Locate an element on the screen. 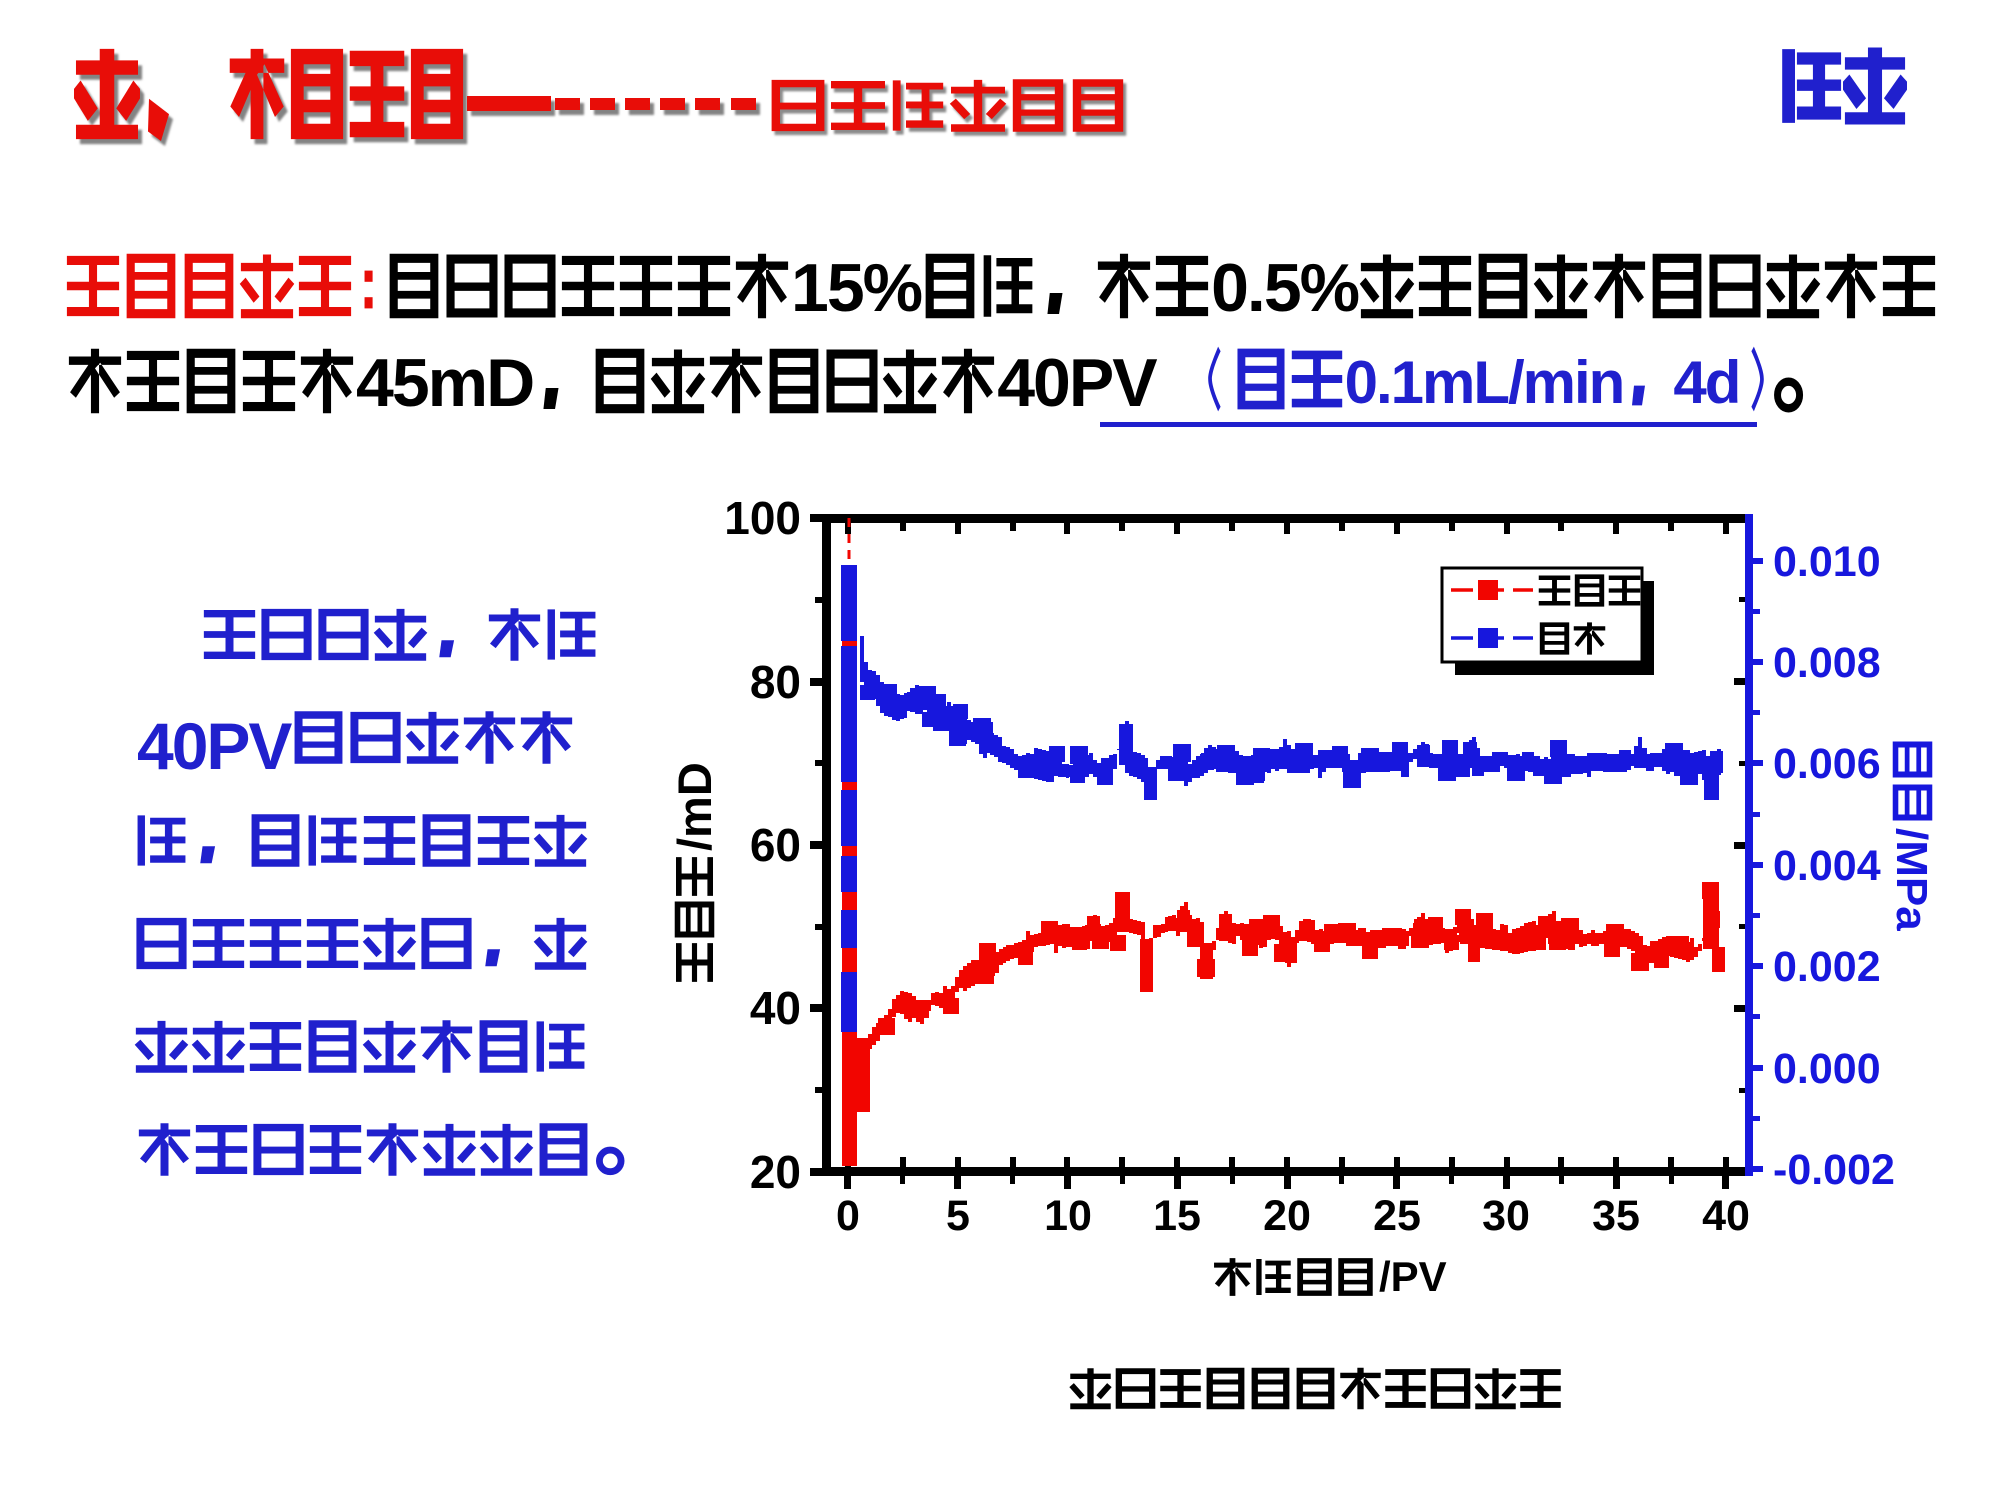 This screenshot has width=2000, height=1500. svg-text: 80 is located at coordinates (775, 682).